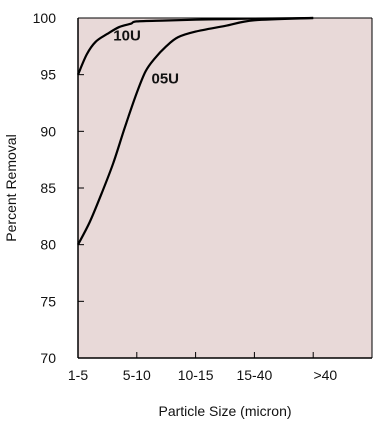  Describe the element at coordinates (48, 358) in the screenshot. I see `y-tick-label: 70` at that location.